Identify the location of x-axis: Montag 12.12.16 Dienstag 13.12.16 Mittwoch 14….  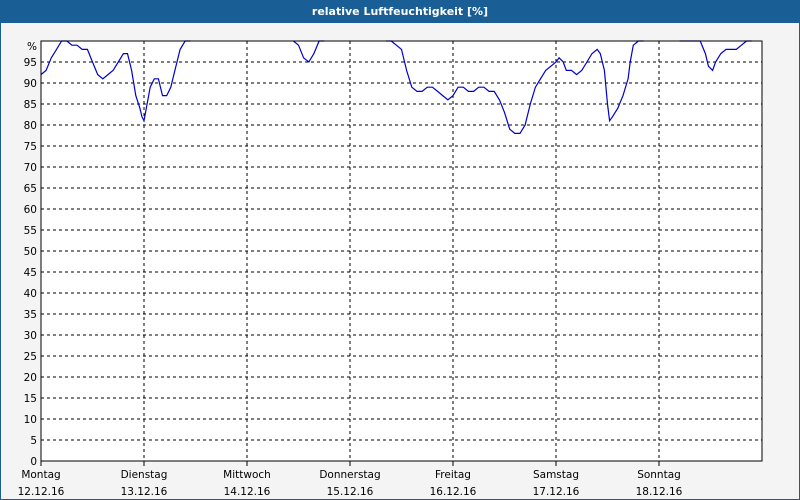
(350, 479).